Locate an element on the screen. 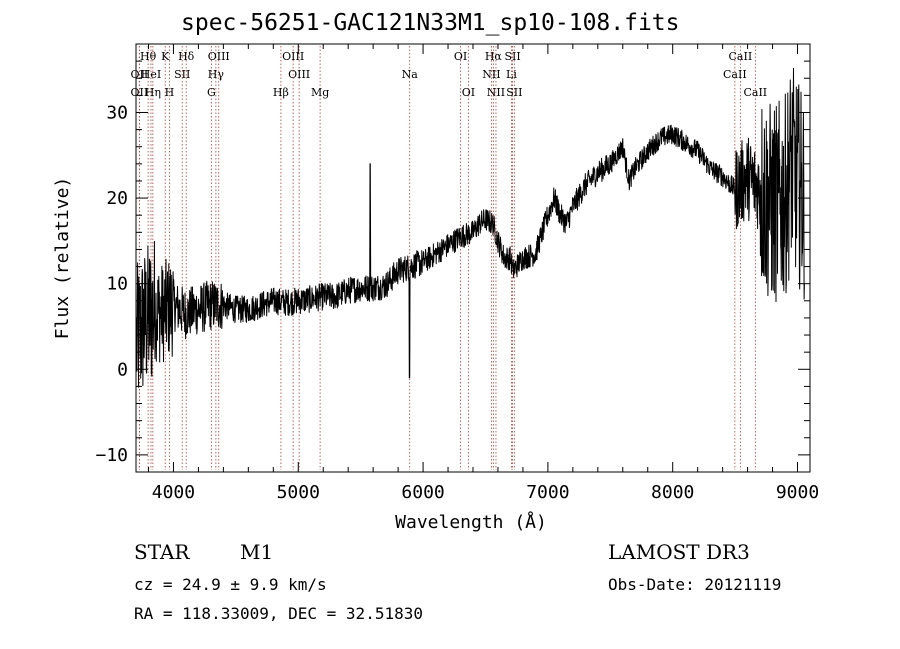  y-axis-label: Flux (relative) is located at coordinates (62, 258).